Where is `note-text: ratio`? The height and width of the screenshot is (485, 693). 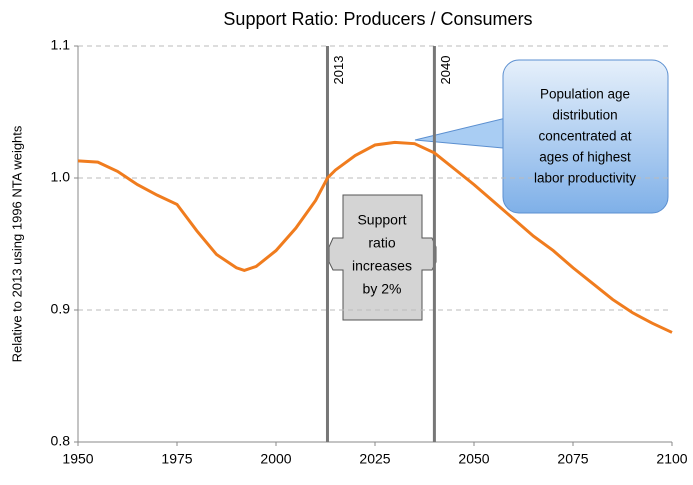 note-text: ratio is located at coordinates (381, 243).